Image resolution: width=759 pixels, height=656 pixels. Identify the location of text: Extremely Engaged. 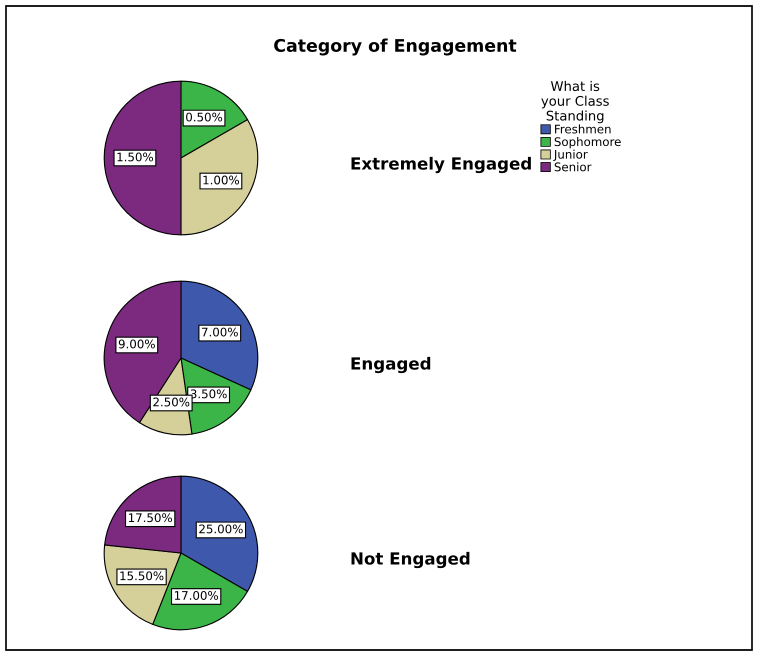
(441, 165).